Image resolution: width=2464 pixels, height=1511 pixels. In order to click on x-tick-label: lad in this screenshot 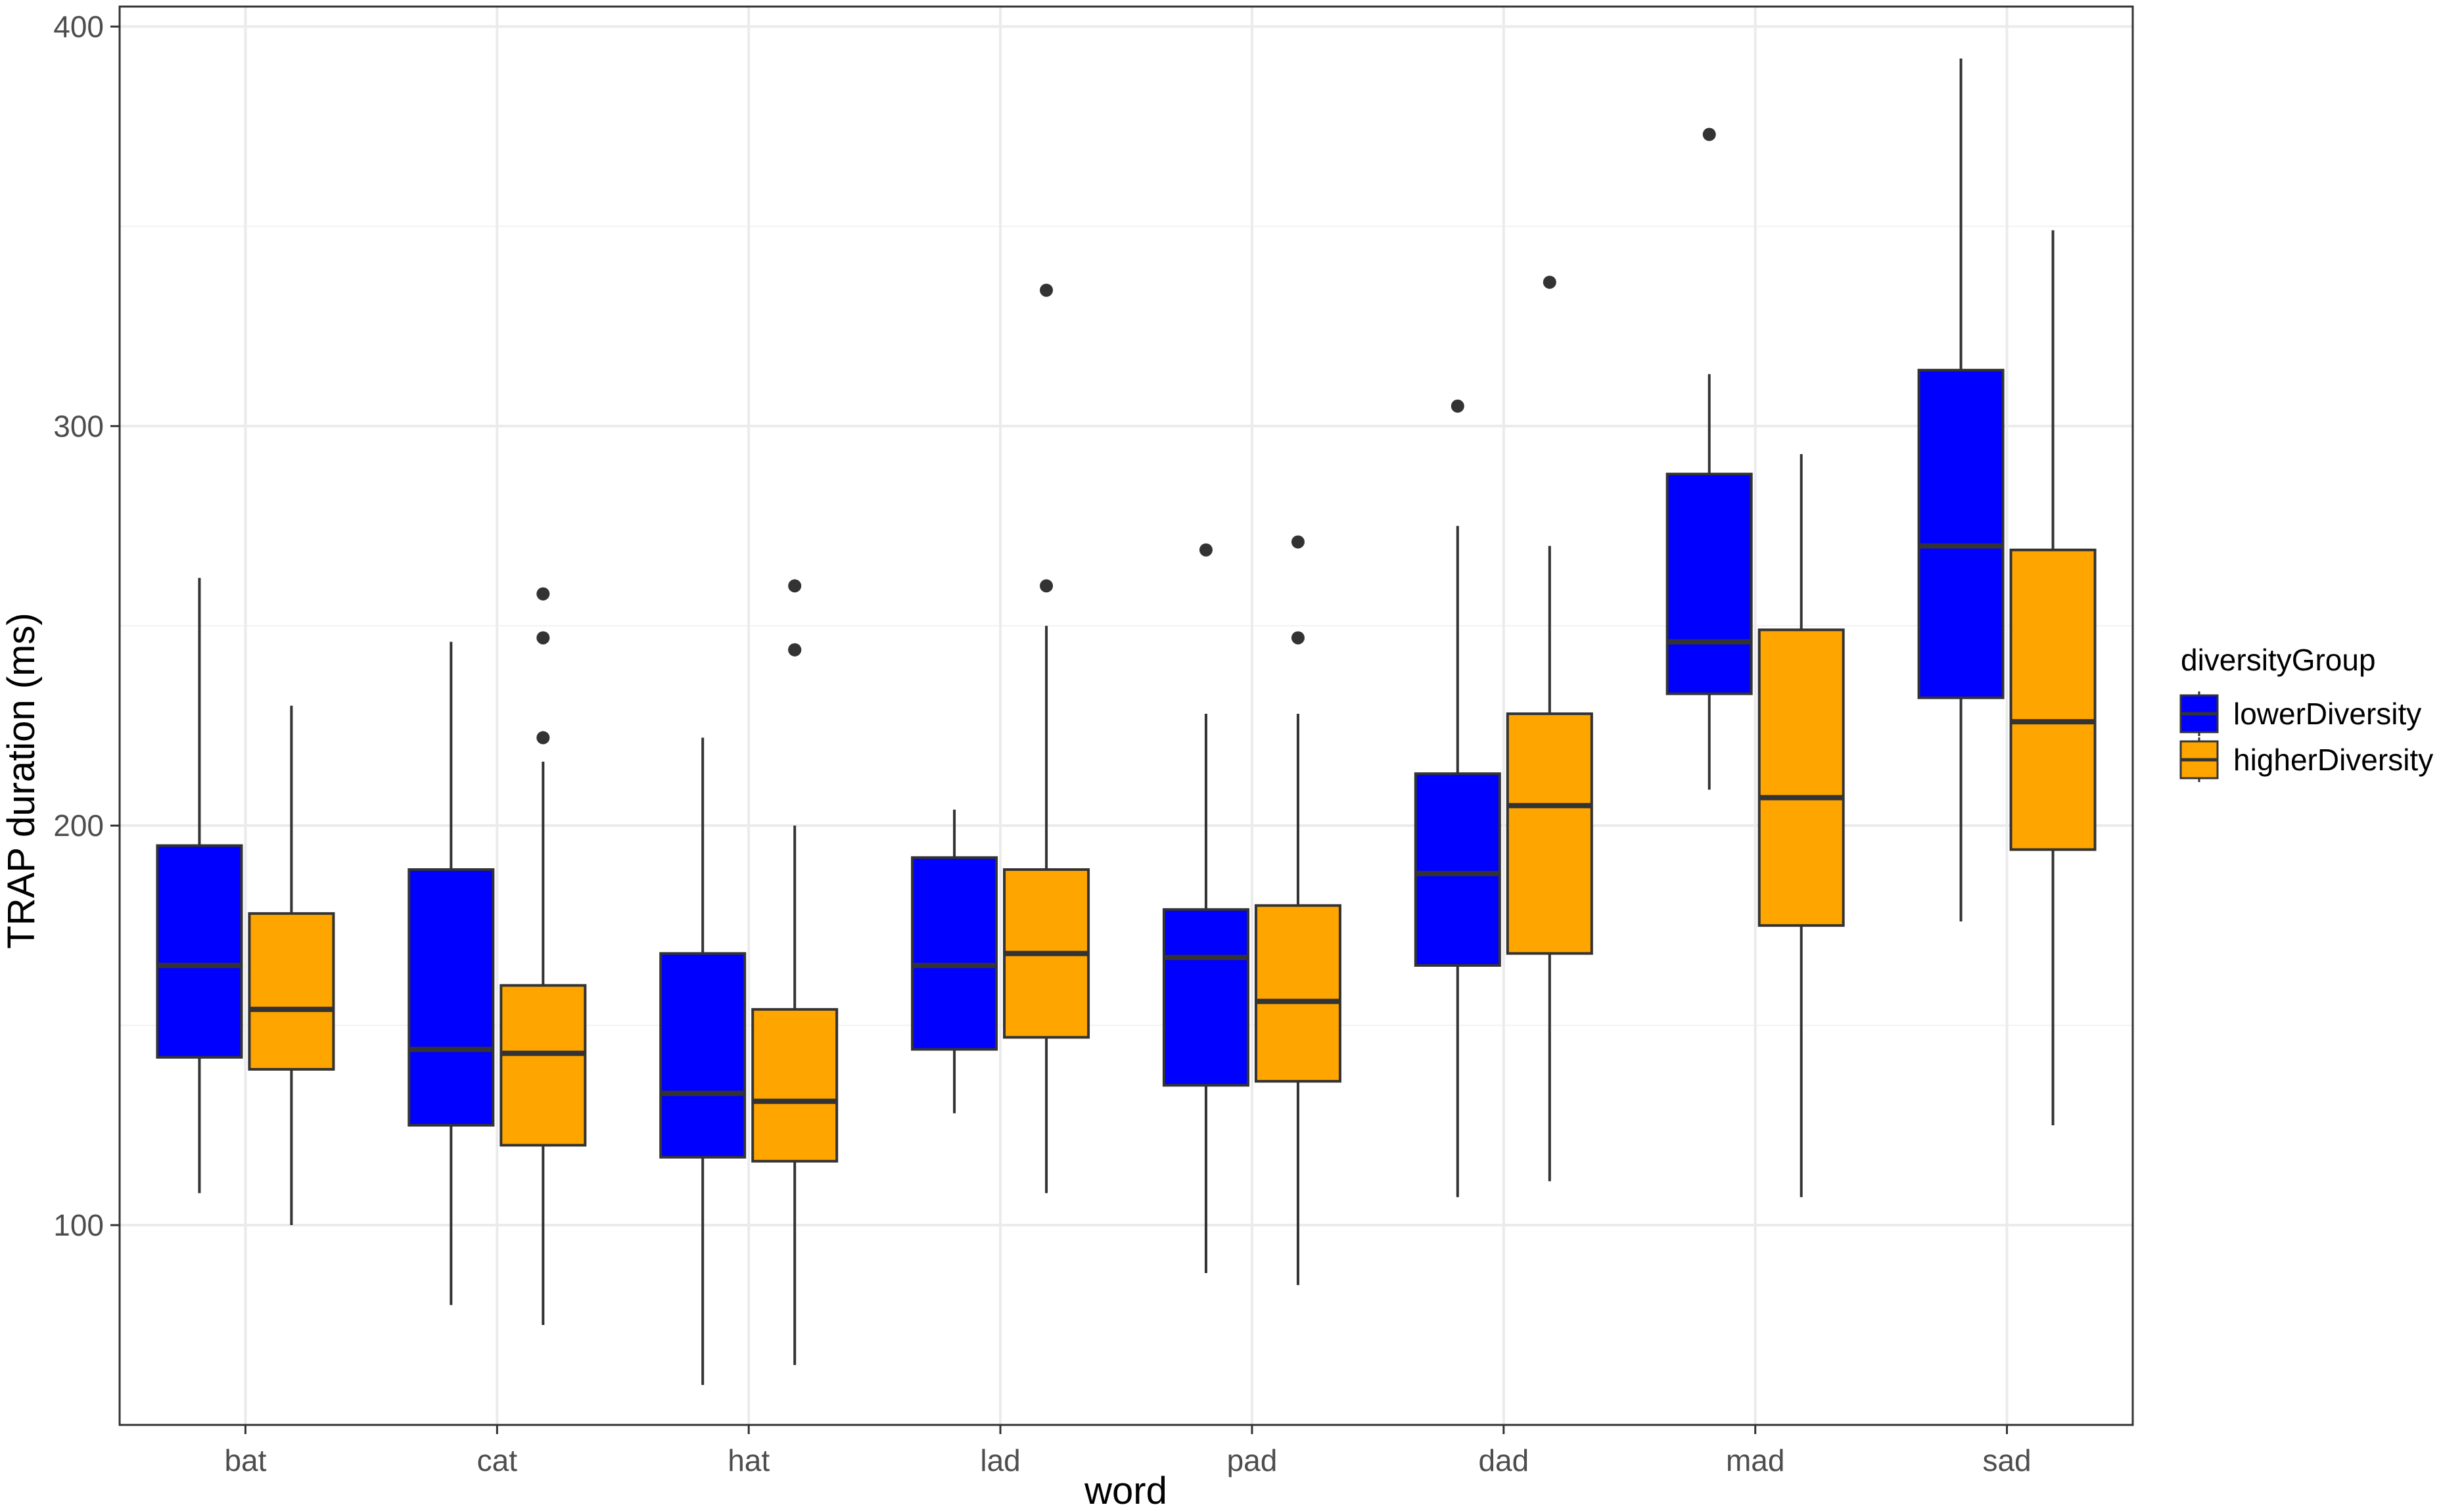, I will do `click(1000, 1460)`.